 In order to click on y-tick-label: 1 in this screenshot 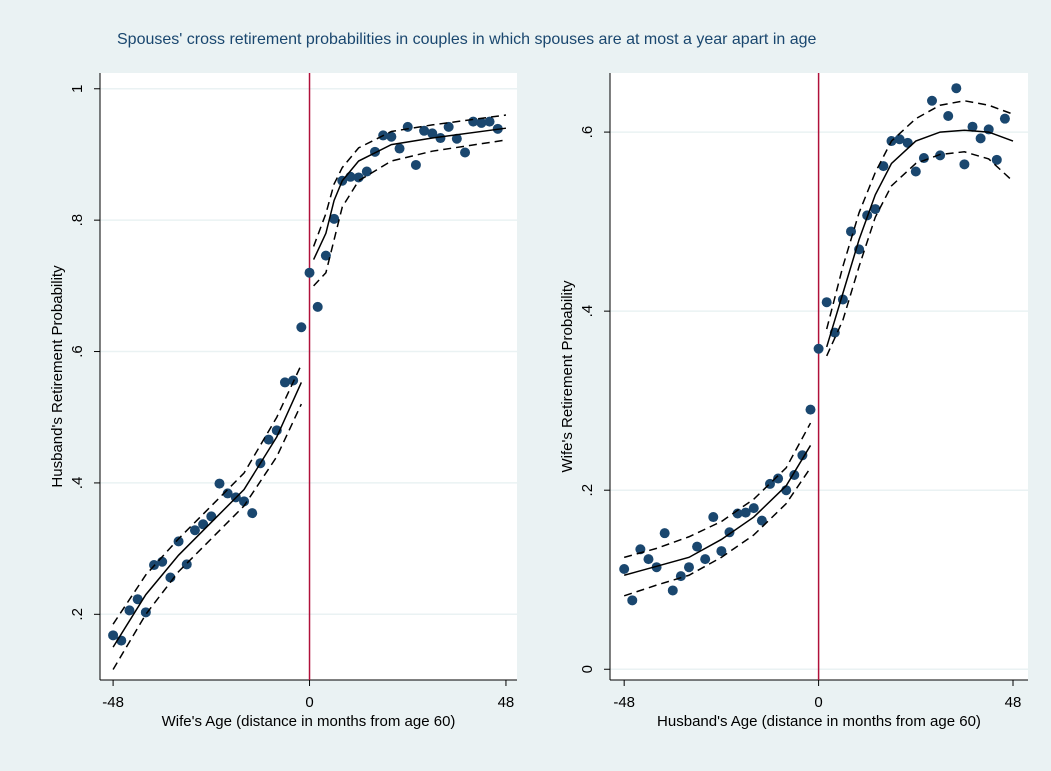, I will do `click(77, 89)`.